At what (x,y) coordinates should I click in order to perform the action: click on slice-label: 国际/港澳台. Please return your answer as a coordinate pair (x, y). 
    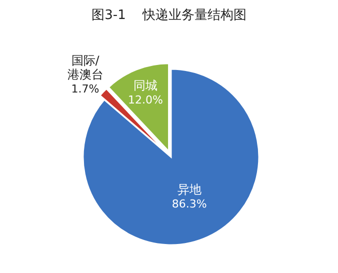
    Looking at the image, I should click on (85, 67).